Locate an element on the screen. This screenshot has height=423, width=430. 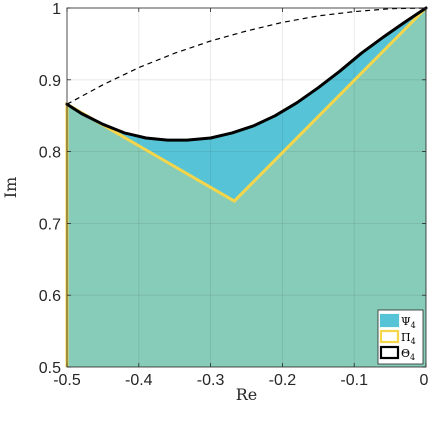
legend-label: Θ4 is located at coordinates (408, 354).